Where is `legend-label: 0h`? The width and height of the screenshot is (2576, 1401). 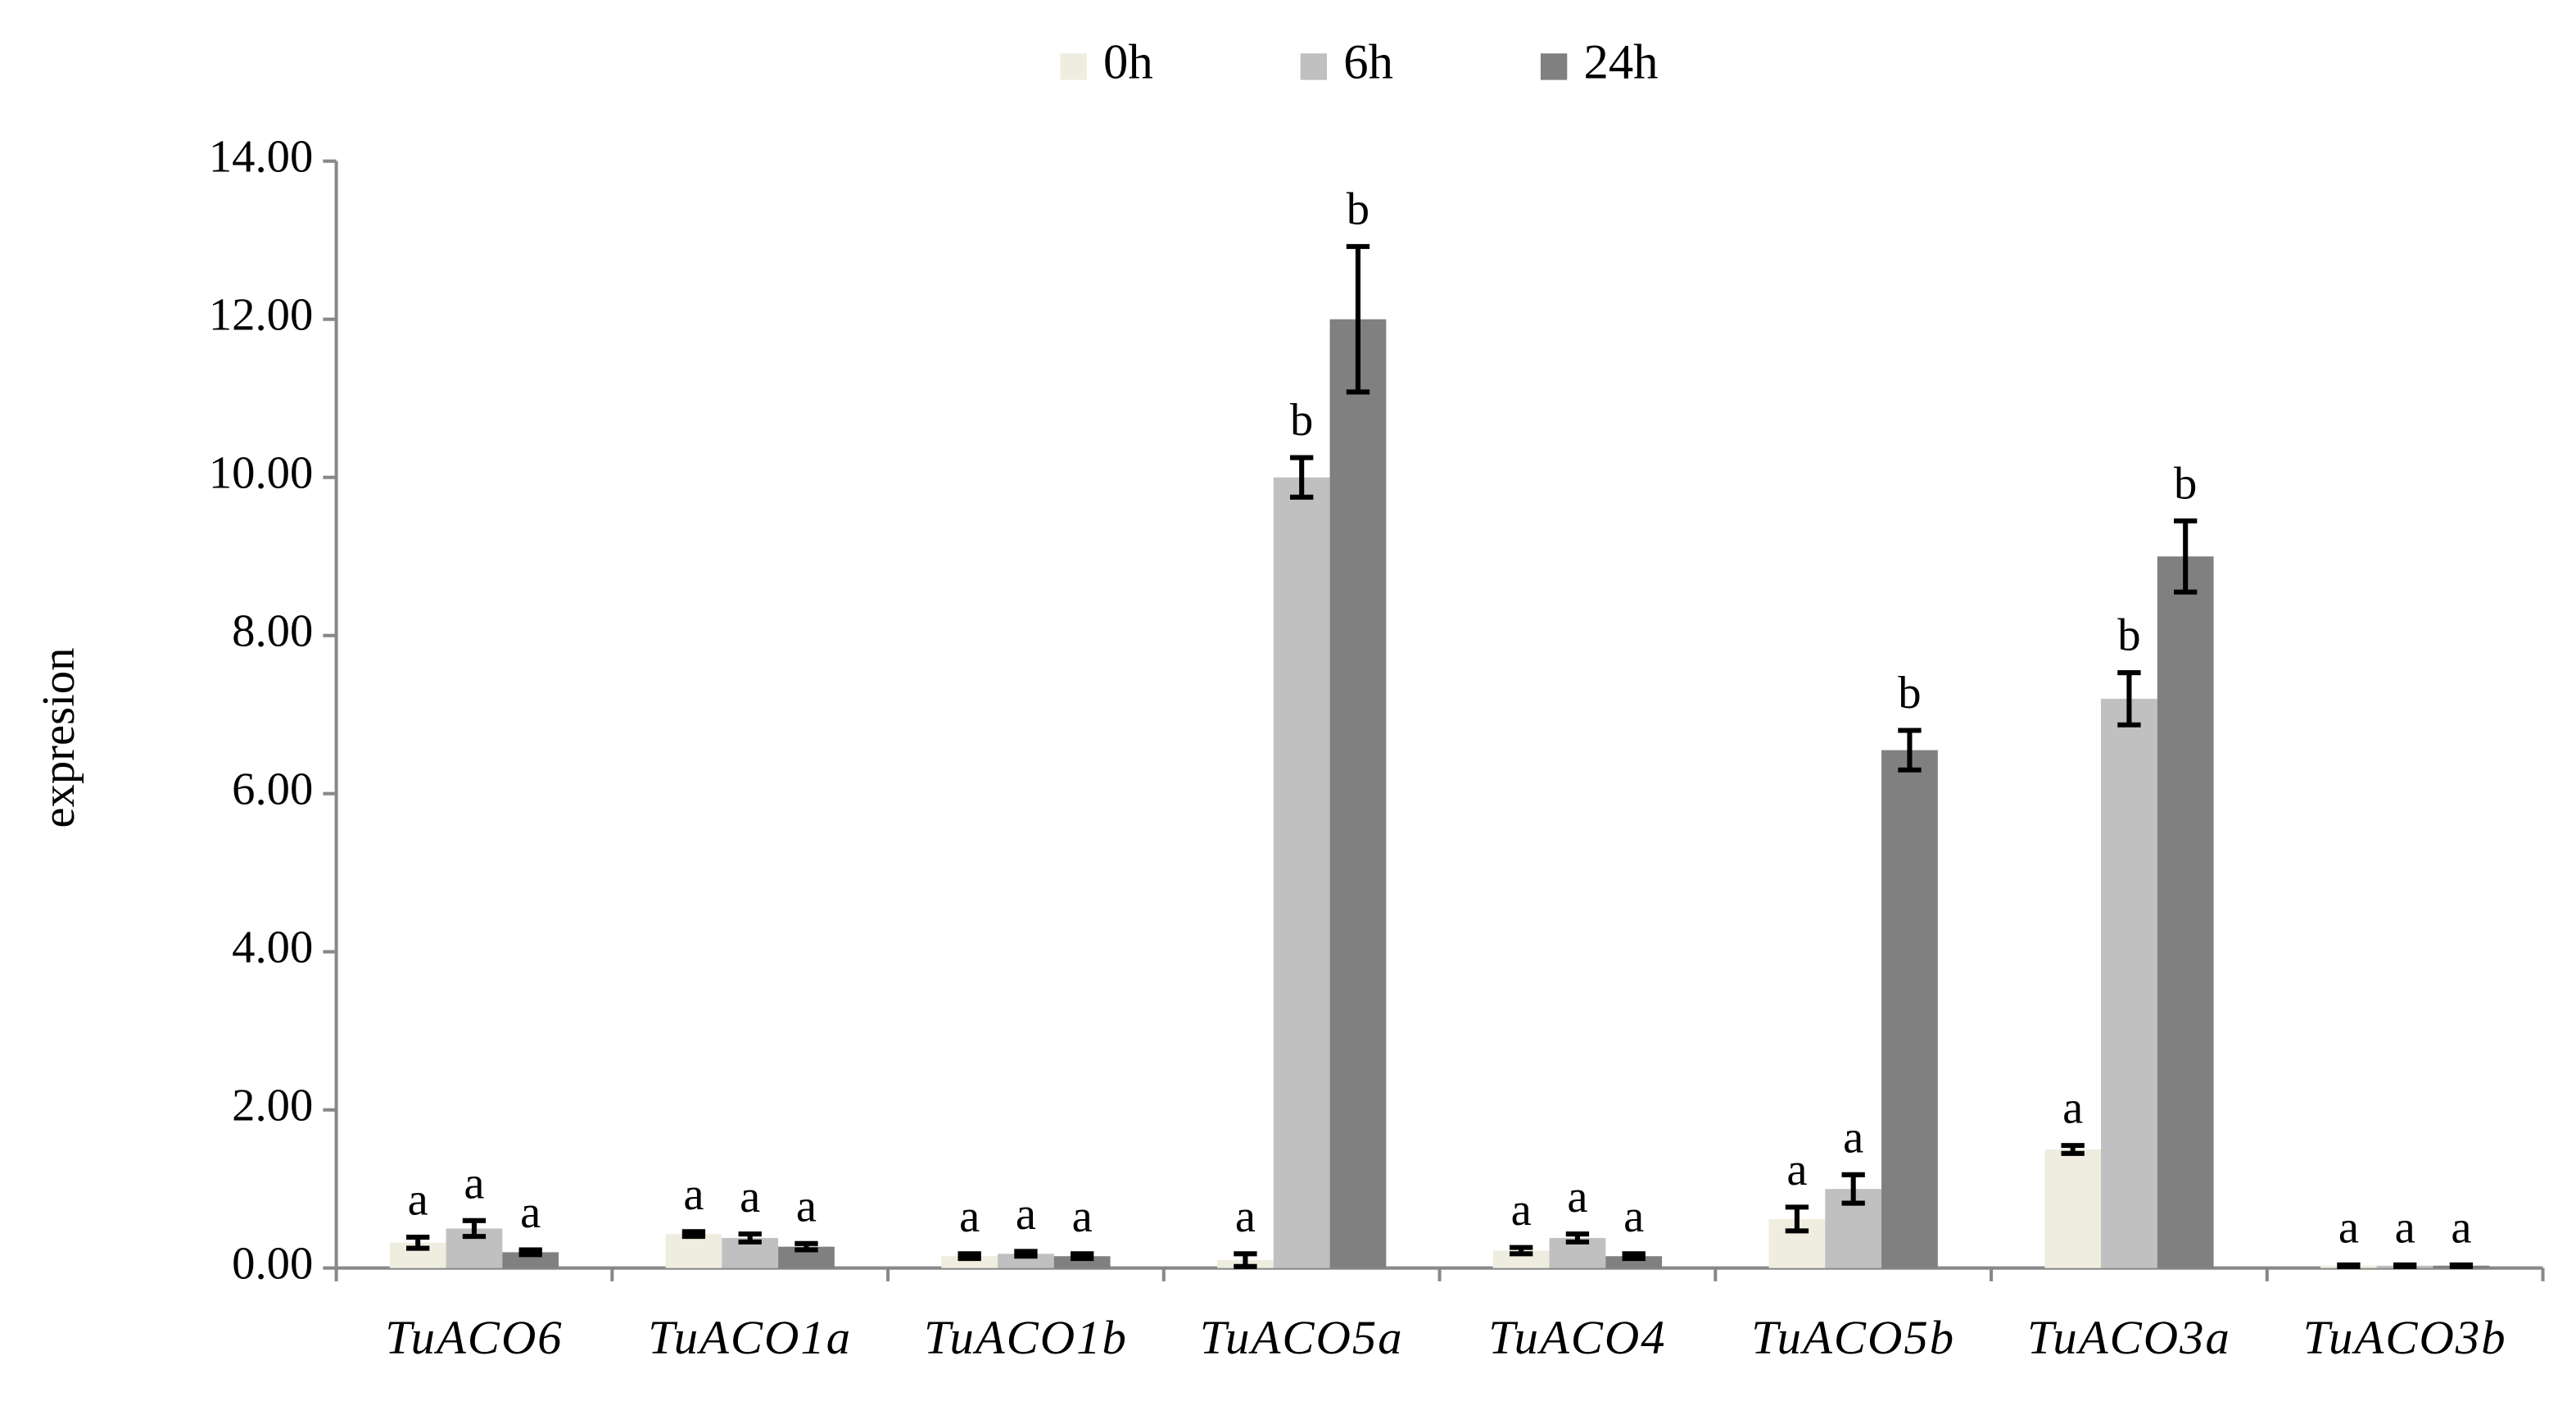 legend-label: 0h is located at coordinates (1128, 62).